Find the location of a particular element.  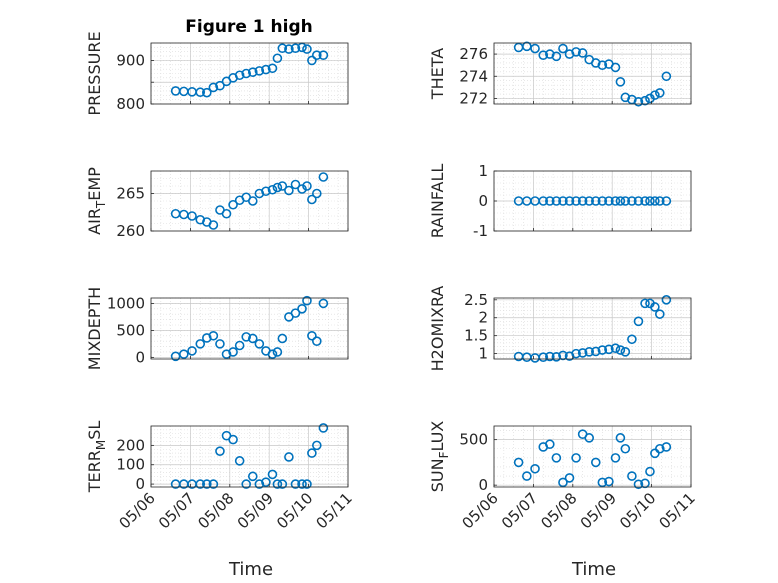

y-axis-label: MIXDEPTH is located at coordinates (94, 328).